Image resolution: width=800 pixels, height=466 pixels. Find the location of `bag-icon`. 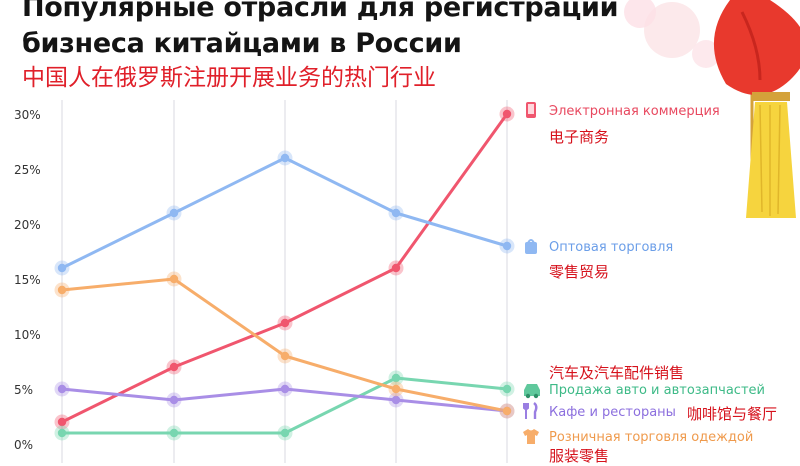

bag-icon is located at coordinates (531, 246).